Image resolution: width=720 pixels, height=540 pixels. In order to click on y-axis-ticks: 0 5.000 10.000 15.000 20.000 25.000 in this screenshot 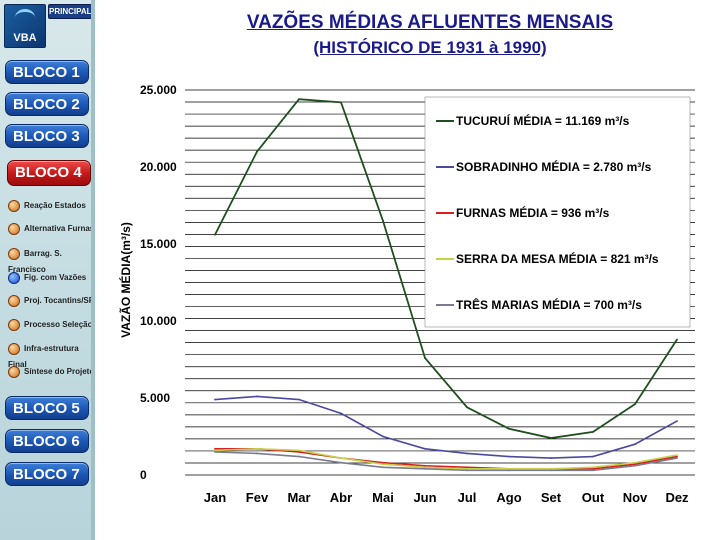, I will do `click(158, 282)`.